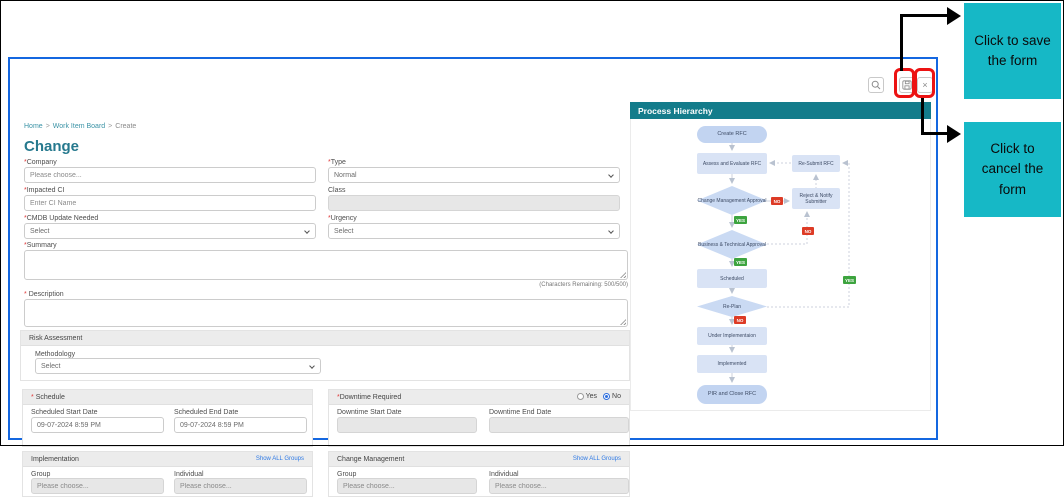 The width and height of the screenshot is (1064, 497). I want to click on urgency-label: *Urgency, so click(342, 218).